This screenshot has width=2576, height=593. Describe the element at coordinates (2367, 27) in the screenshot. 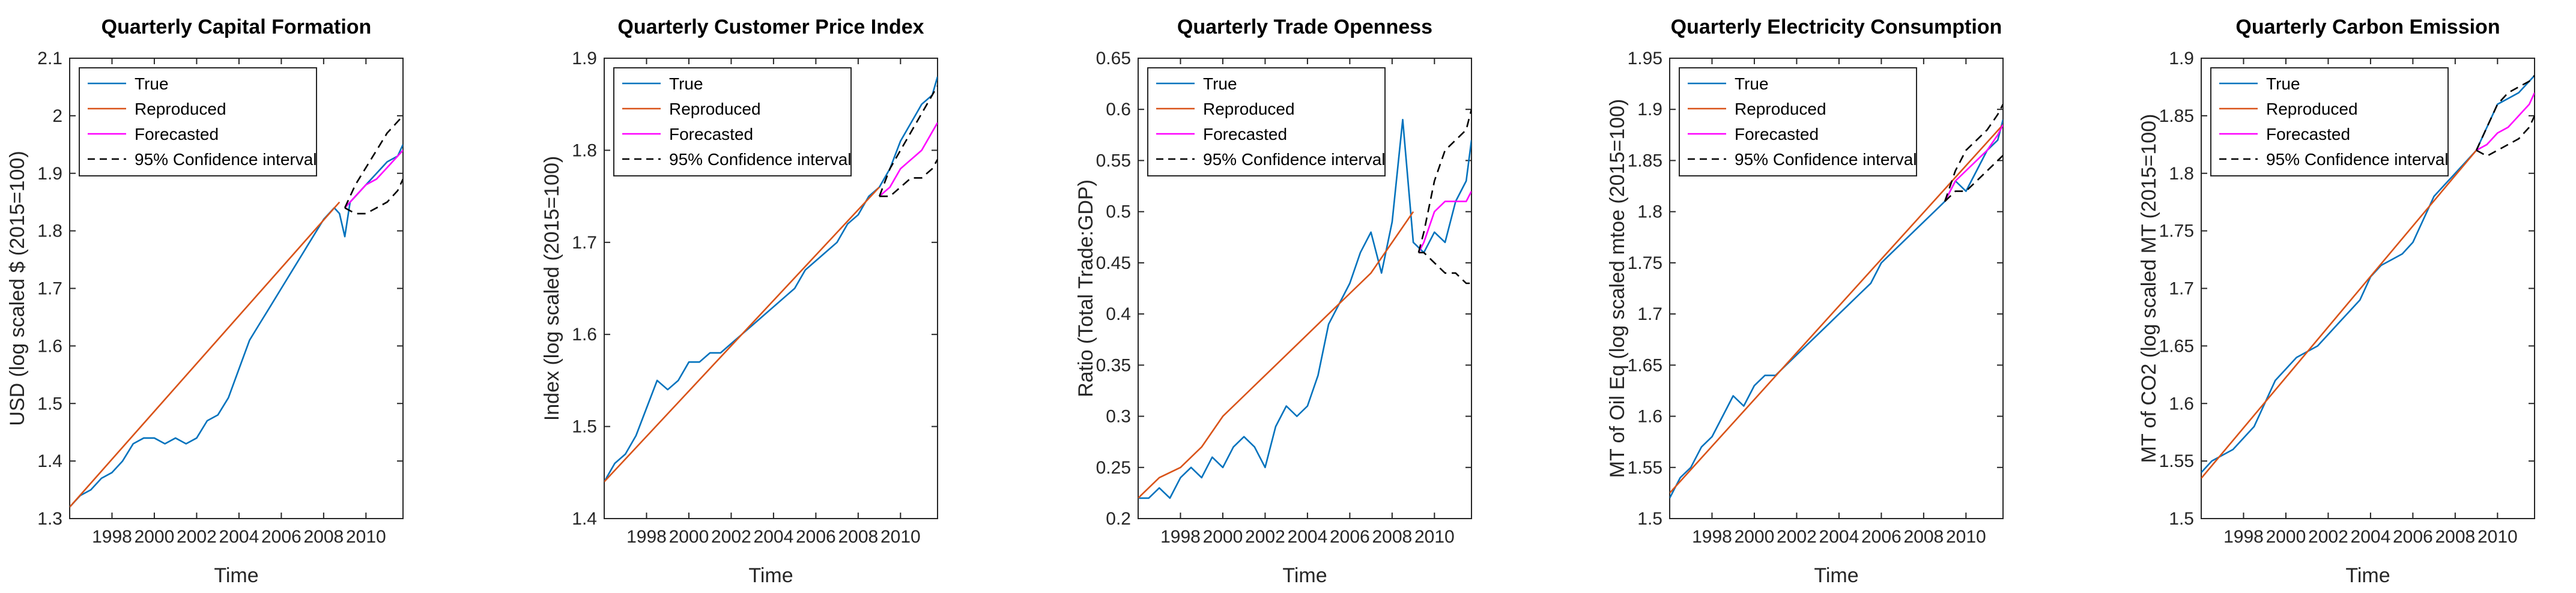

I see `chart-title: Quarterly Carbon Emission` at that location.